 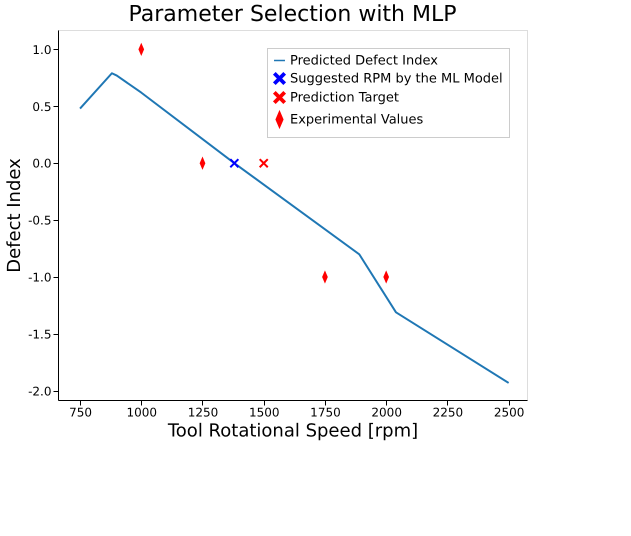 I want to click on y-tick-label: 0.0, so click(x=42, y=163).